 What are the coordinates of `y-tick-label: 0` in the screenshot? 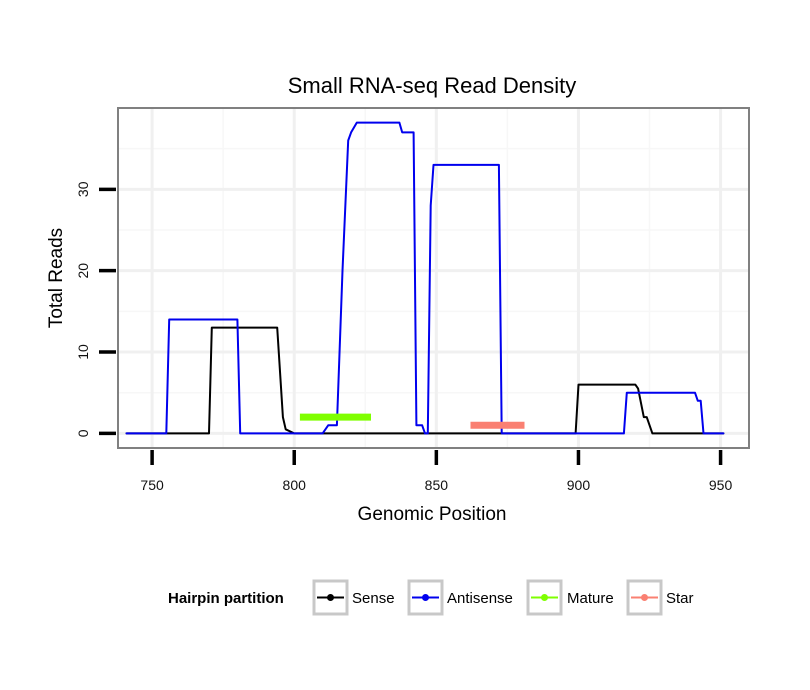 It's located at (83, 433).